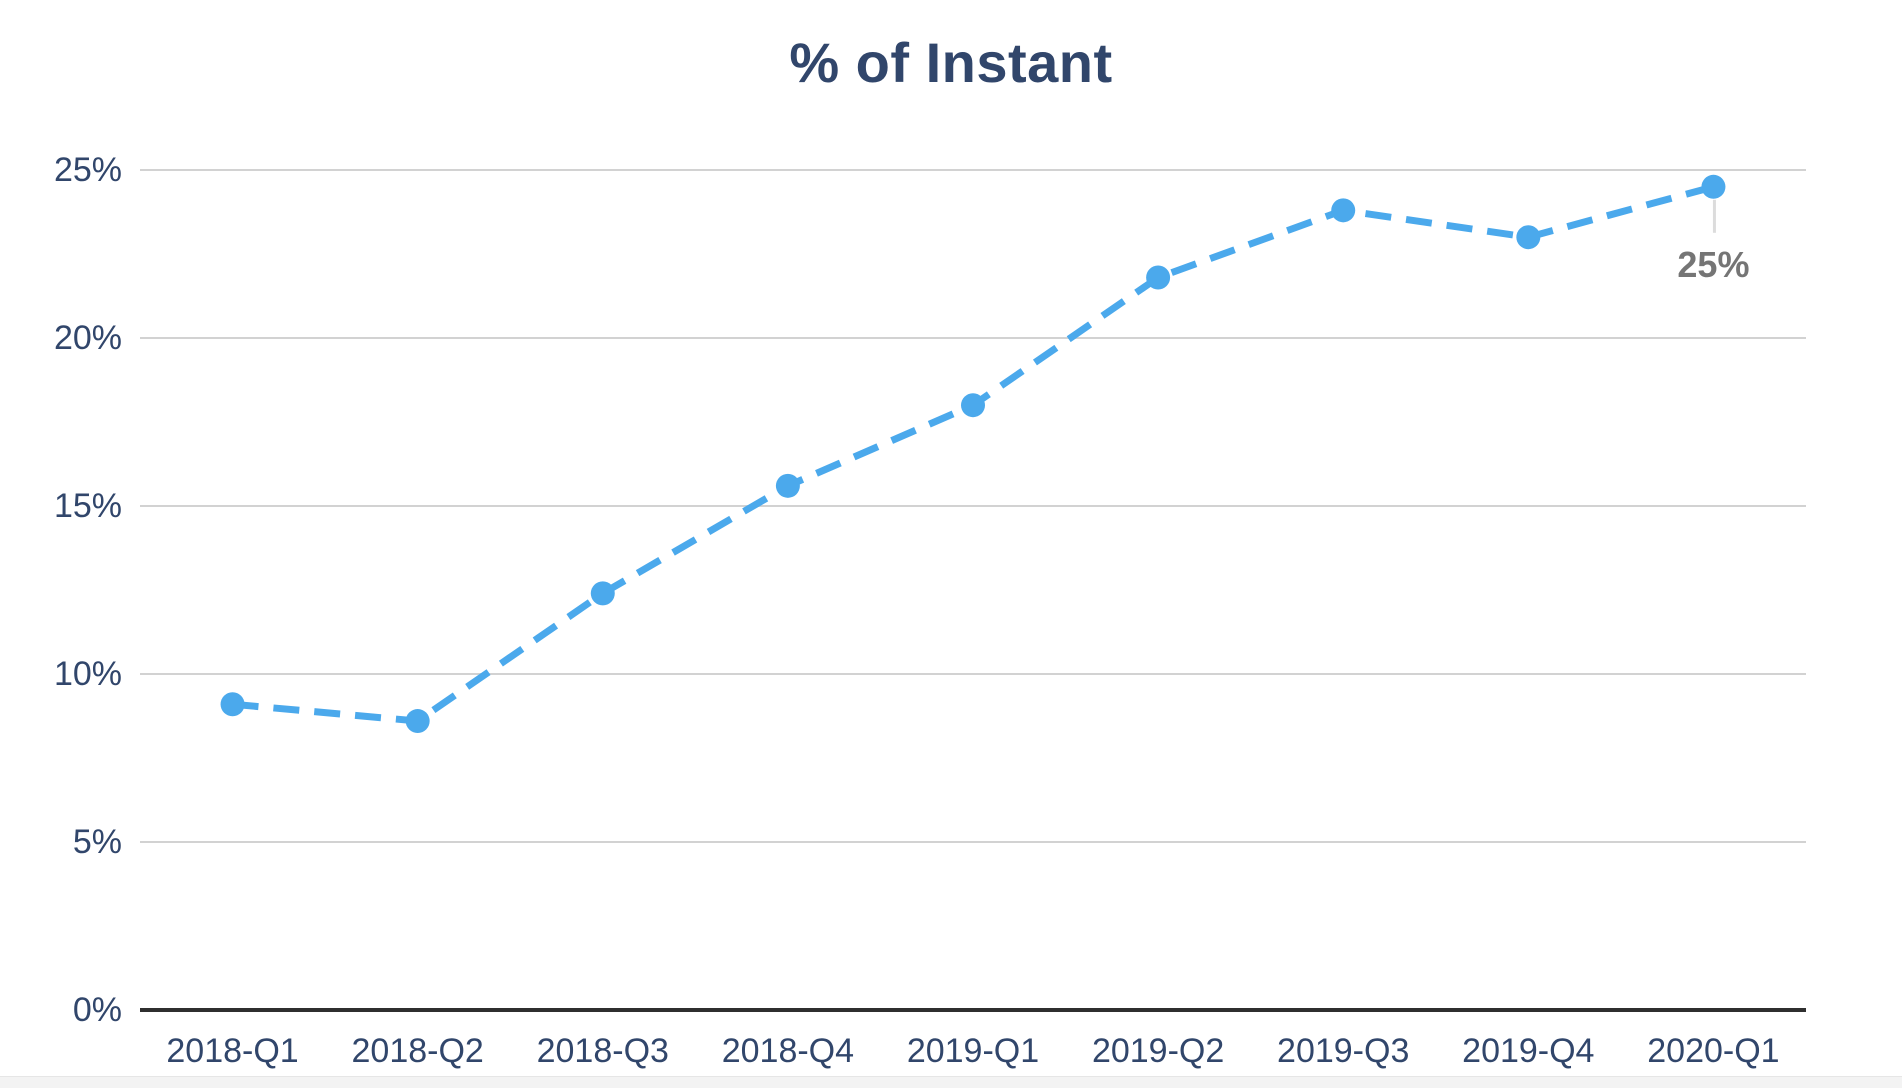 Image resolution: width=1902 pixels, height=1088 pixels. Describe the element at coordinates (951, 62) in the screenshot. I see `chart-title: % of Instant` at that location.